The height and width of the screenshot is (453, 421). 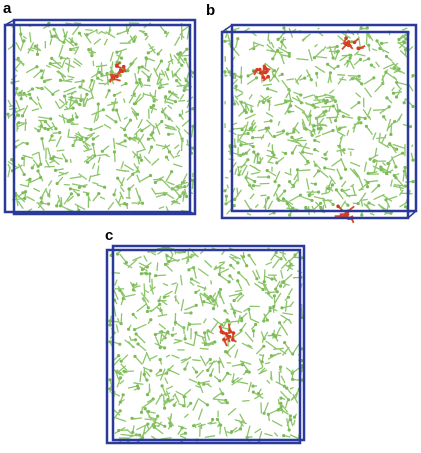 What do you see at coordinates (347, 214) in the screenshot?
I see `red-atom` at bounding box center [347, 214].